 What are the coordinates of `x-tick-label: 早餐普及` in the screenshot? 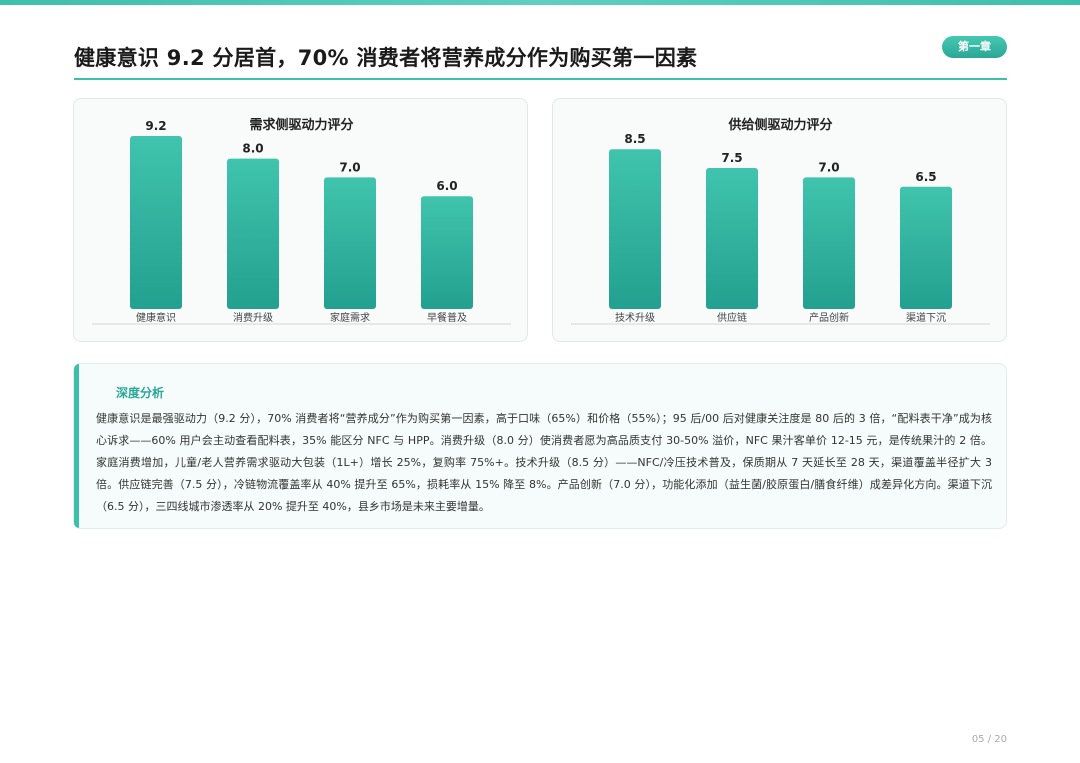 It's located at (447, 317).